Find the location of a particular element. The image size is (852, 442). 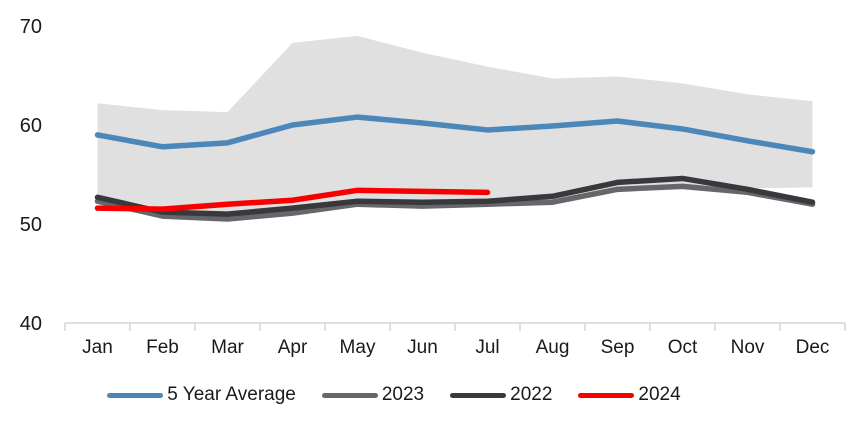

legend-label-5-year-average: 5 Year Average is located at coordinates (231, 394).